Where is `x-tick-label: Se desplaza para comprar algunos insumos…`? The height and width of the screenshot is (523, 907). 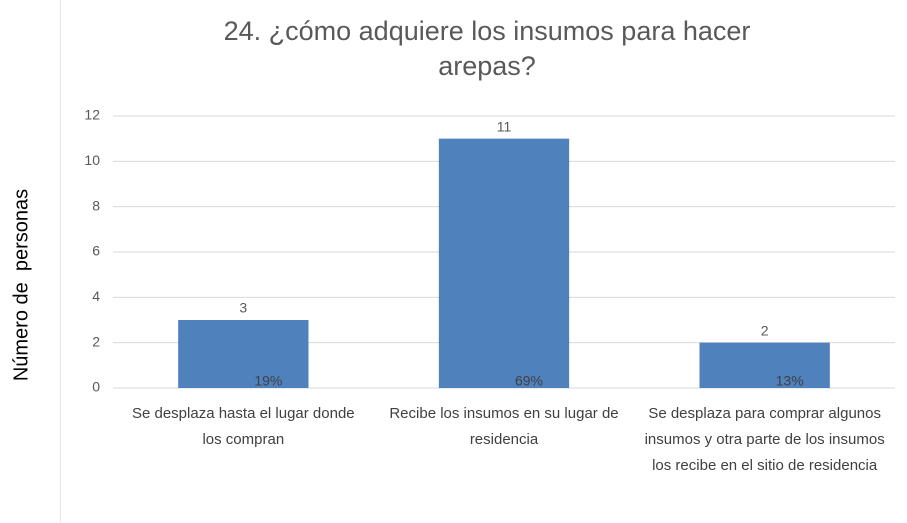 x-tick-label: Se desplaza para comprar algunos insumos… is located at coordinates (764, 439).